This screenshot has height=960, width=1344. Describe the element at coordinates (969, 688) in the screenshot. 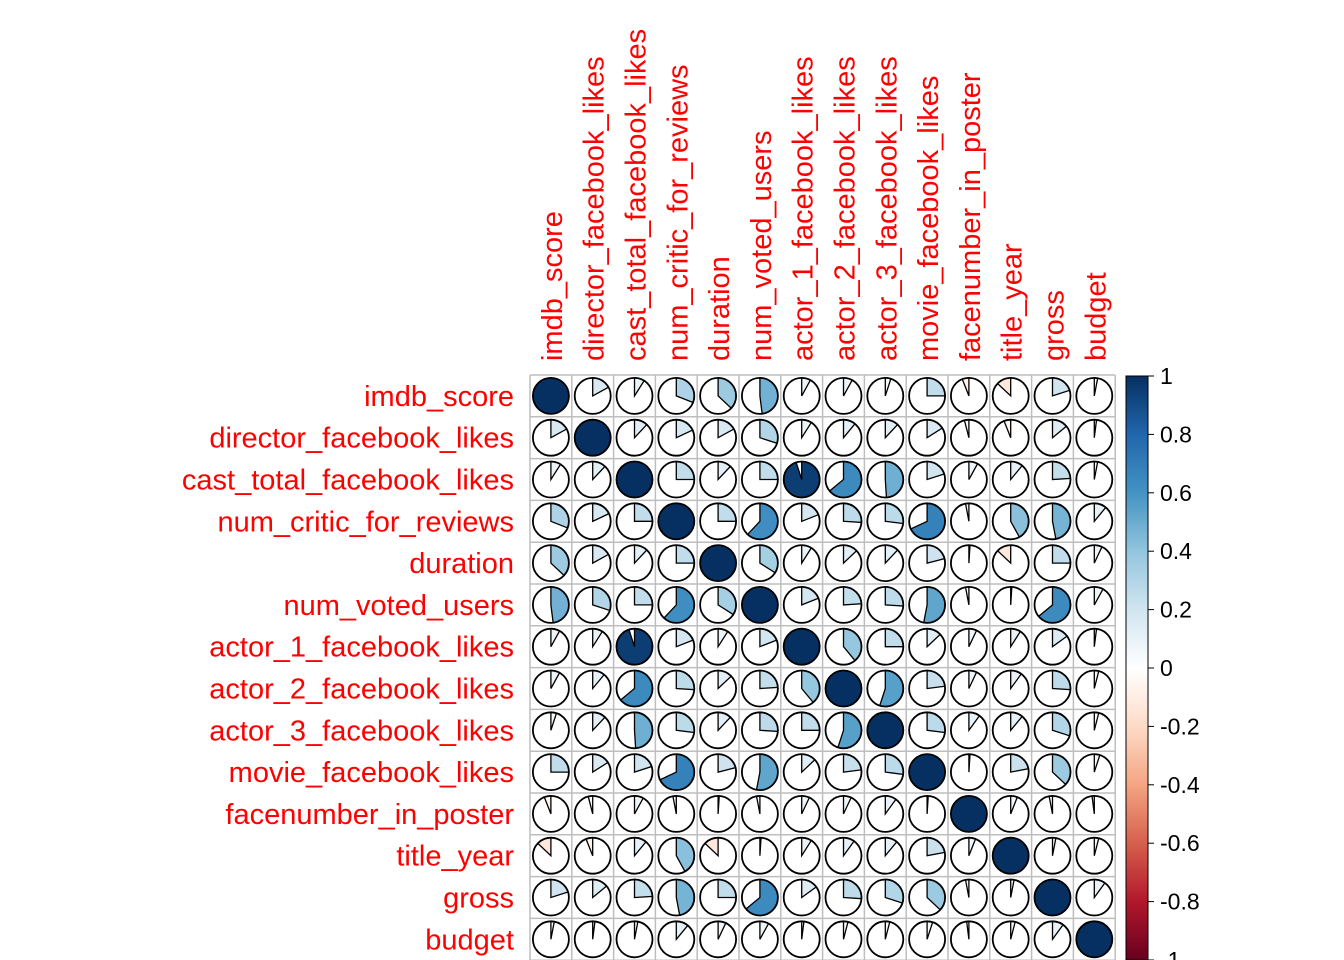

I see `pie-cell-actor_2_facebook_likes-facenumber_in_poster` at that location.